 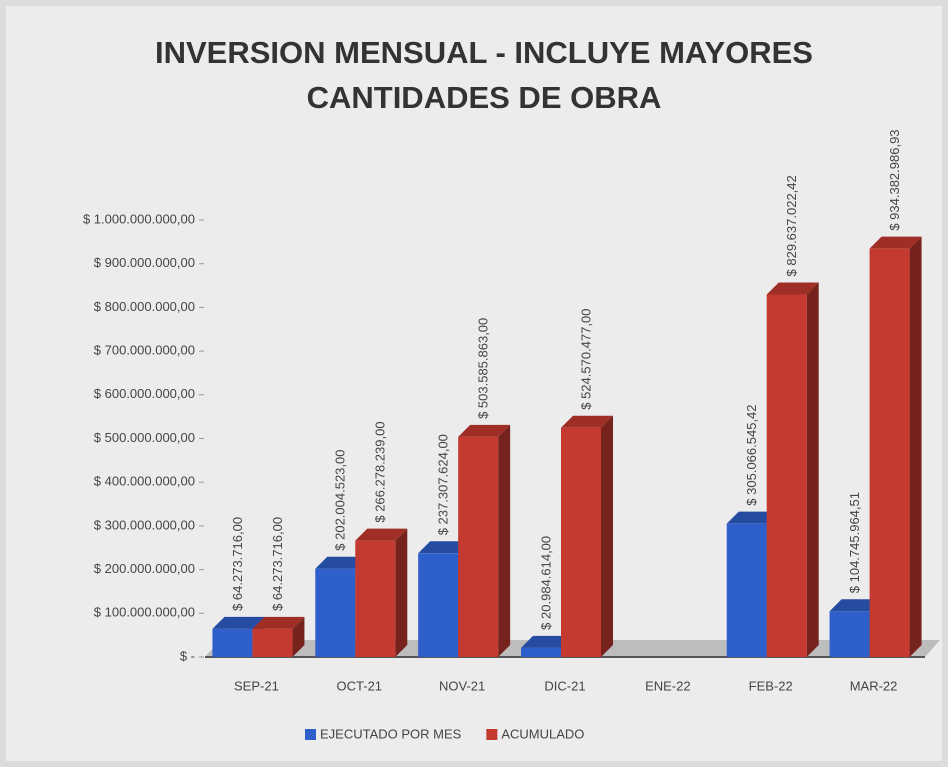 I want to click on x-tick-label: ENE-22, so click(x=668, y=685).